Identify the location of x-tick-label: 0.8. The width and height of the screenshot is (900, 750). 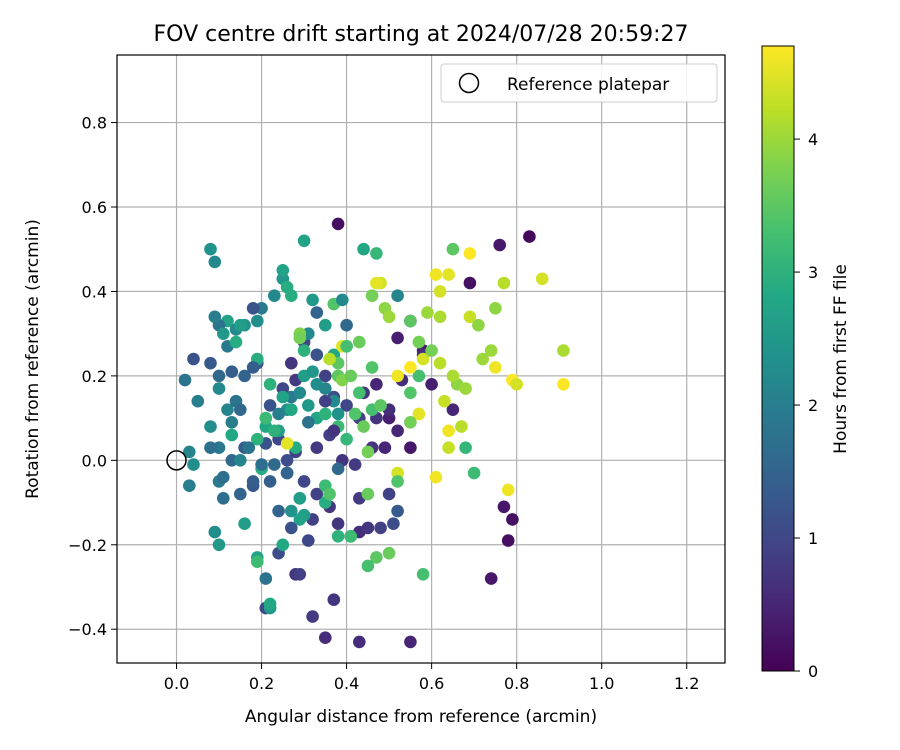
(516, 683).